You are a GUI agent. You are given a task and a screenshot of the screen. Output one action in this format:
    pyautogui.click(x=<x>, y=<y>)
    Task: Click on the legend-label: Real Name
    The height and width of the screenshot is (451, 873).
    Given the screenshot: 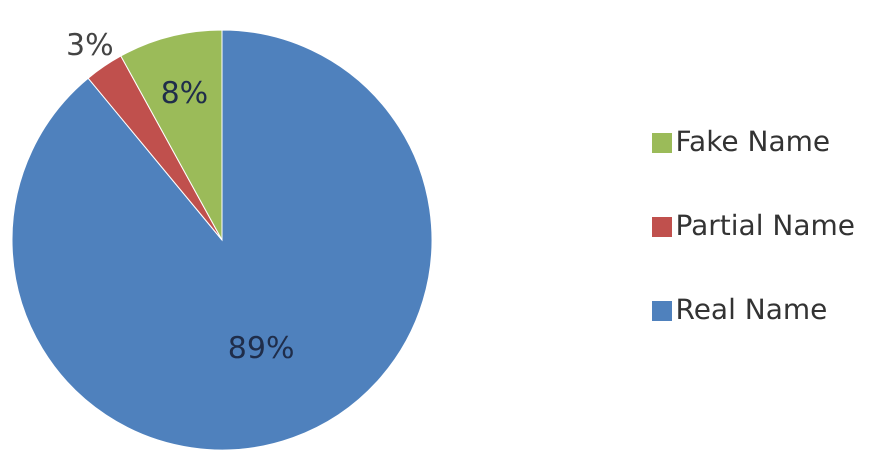 What is the action you would take?
    pyautogui.click(x=752, y=309)
    